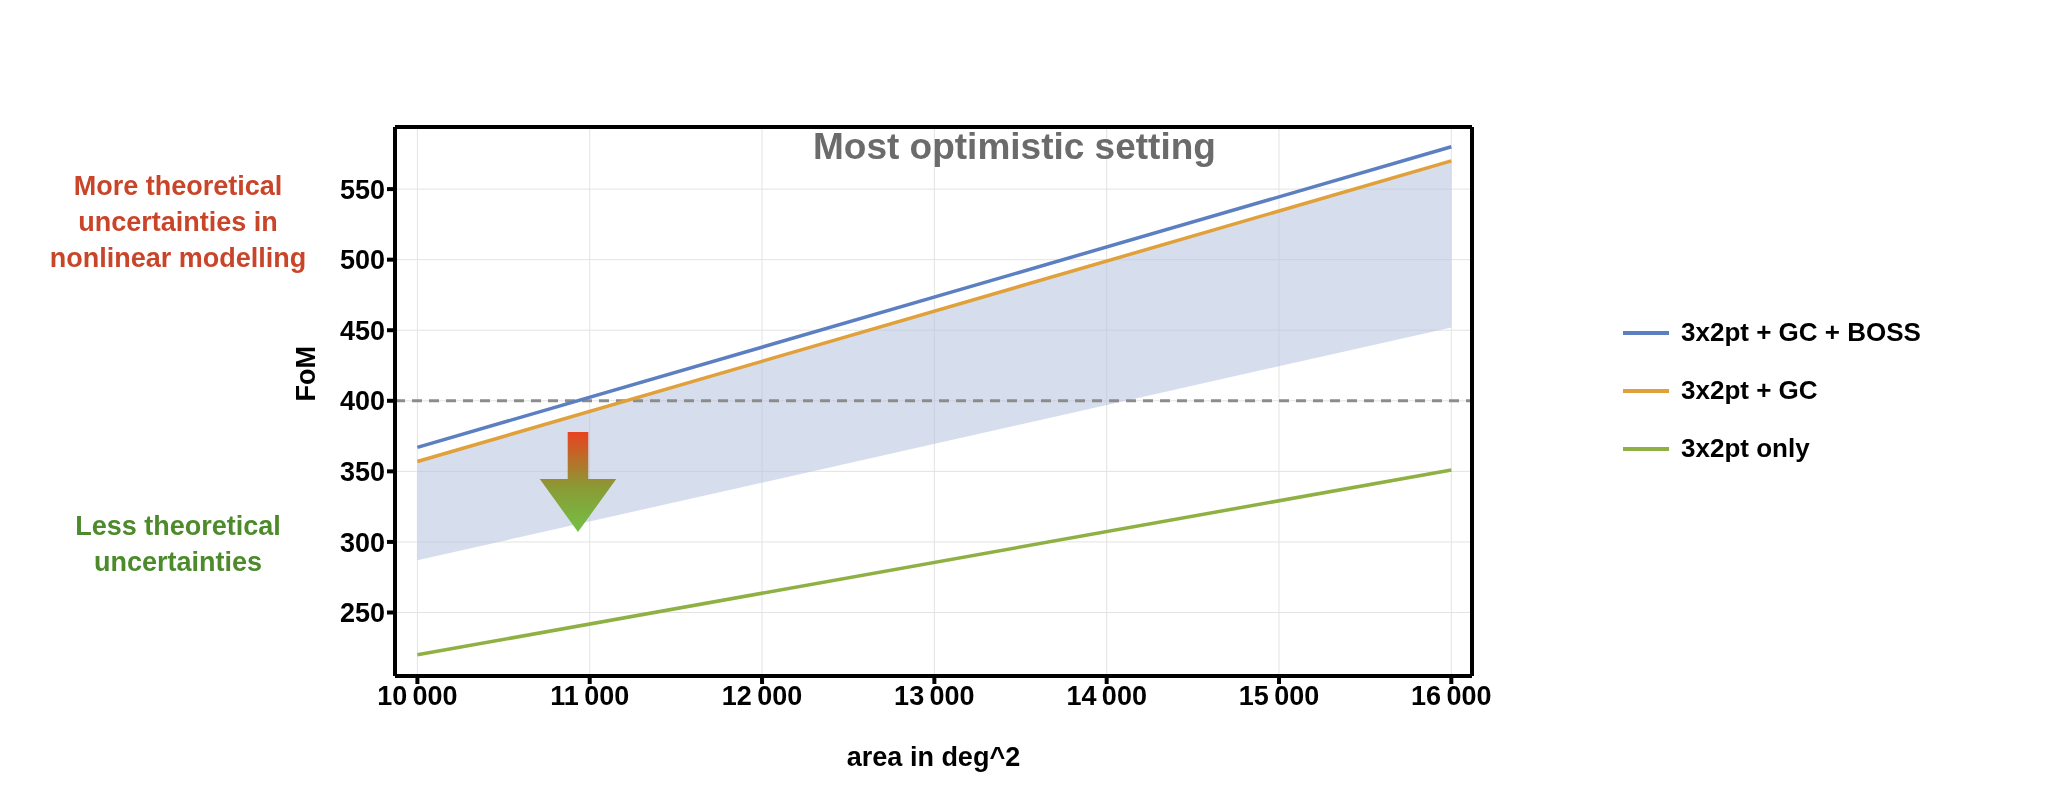 This screenshot has height=795, width=2064. I want to click on y-tick-label: 250, so click(362, 613).